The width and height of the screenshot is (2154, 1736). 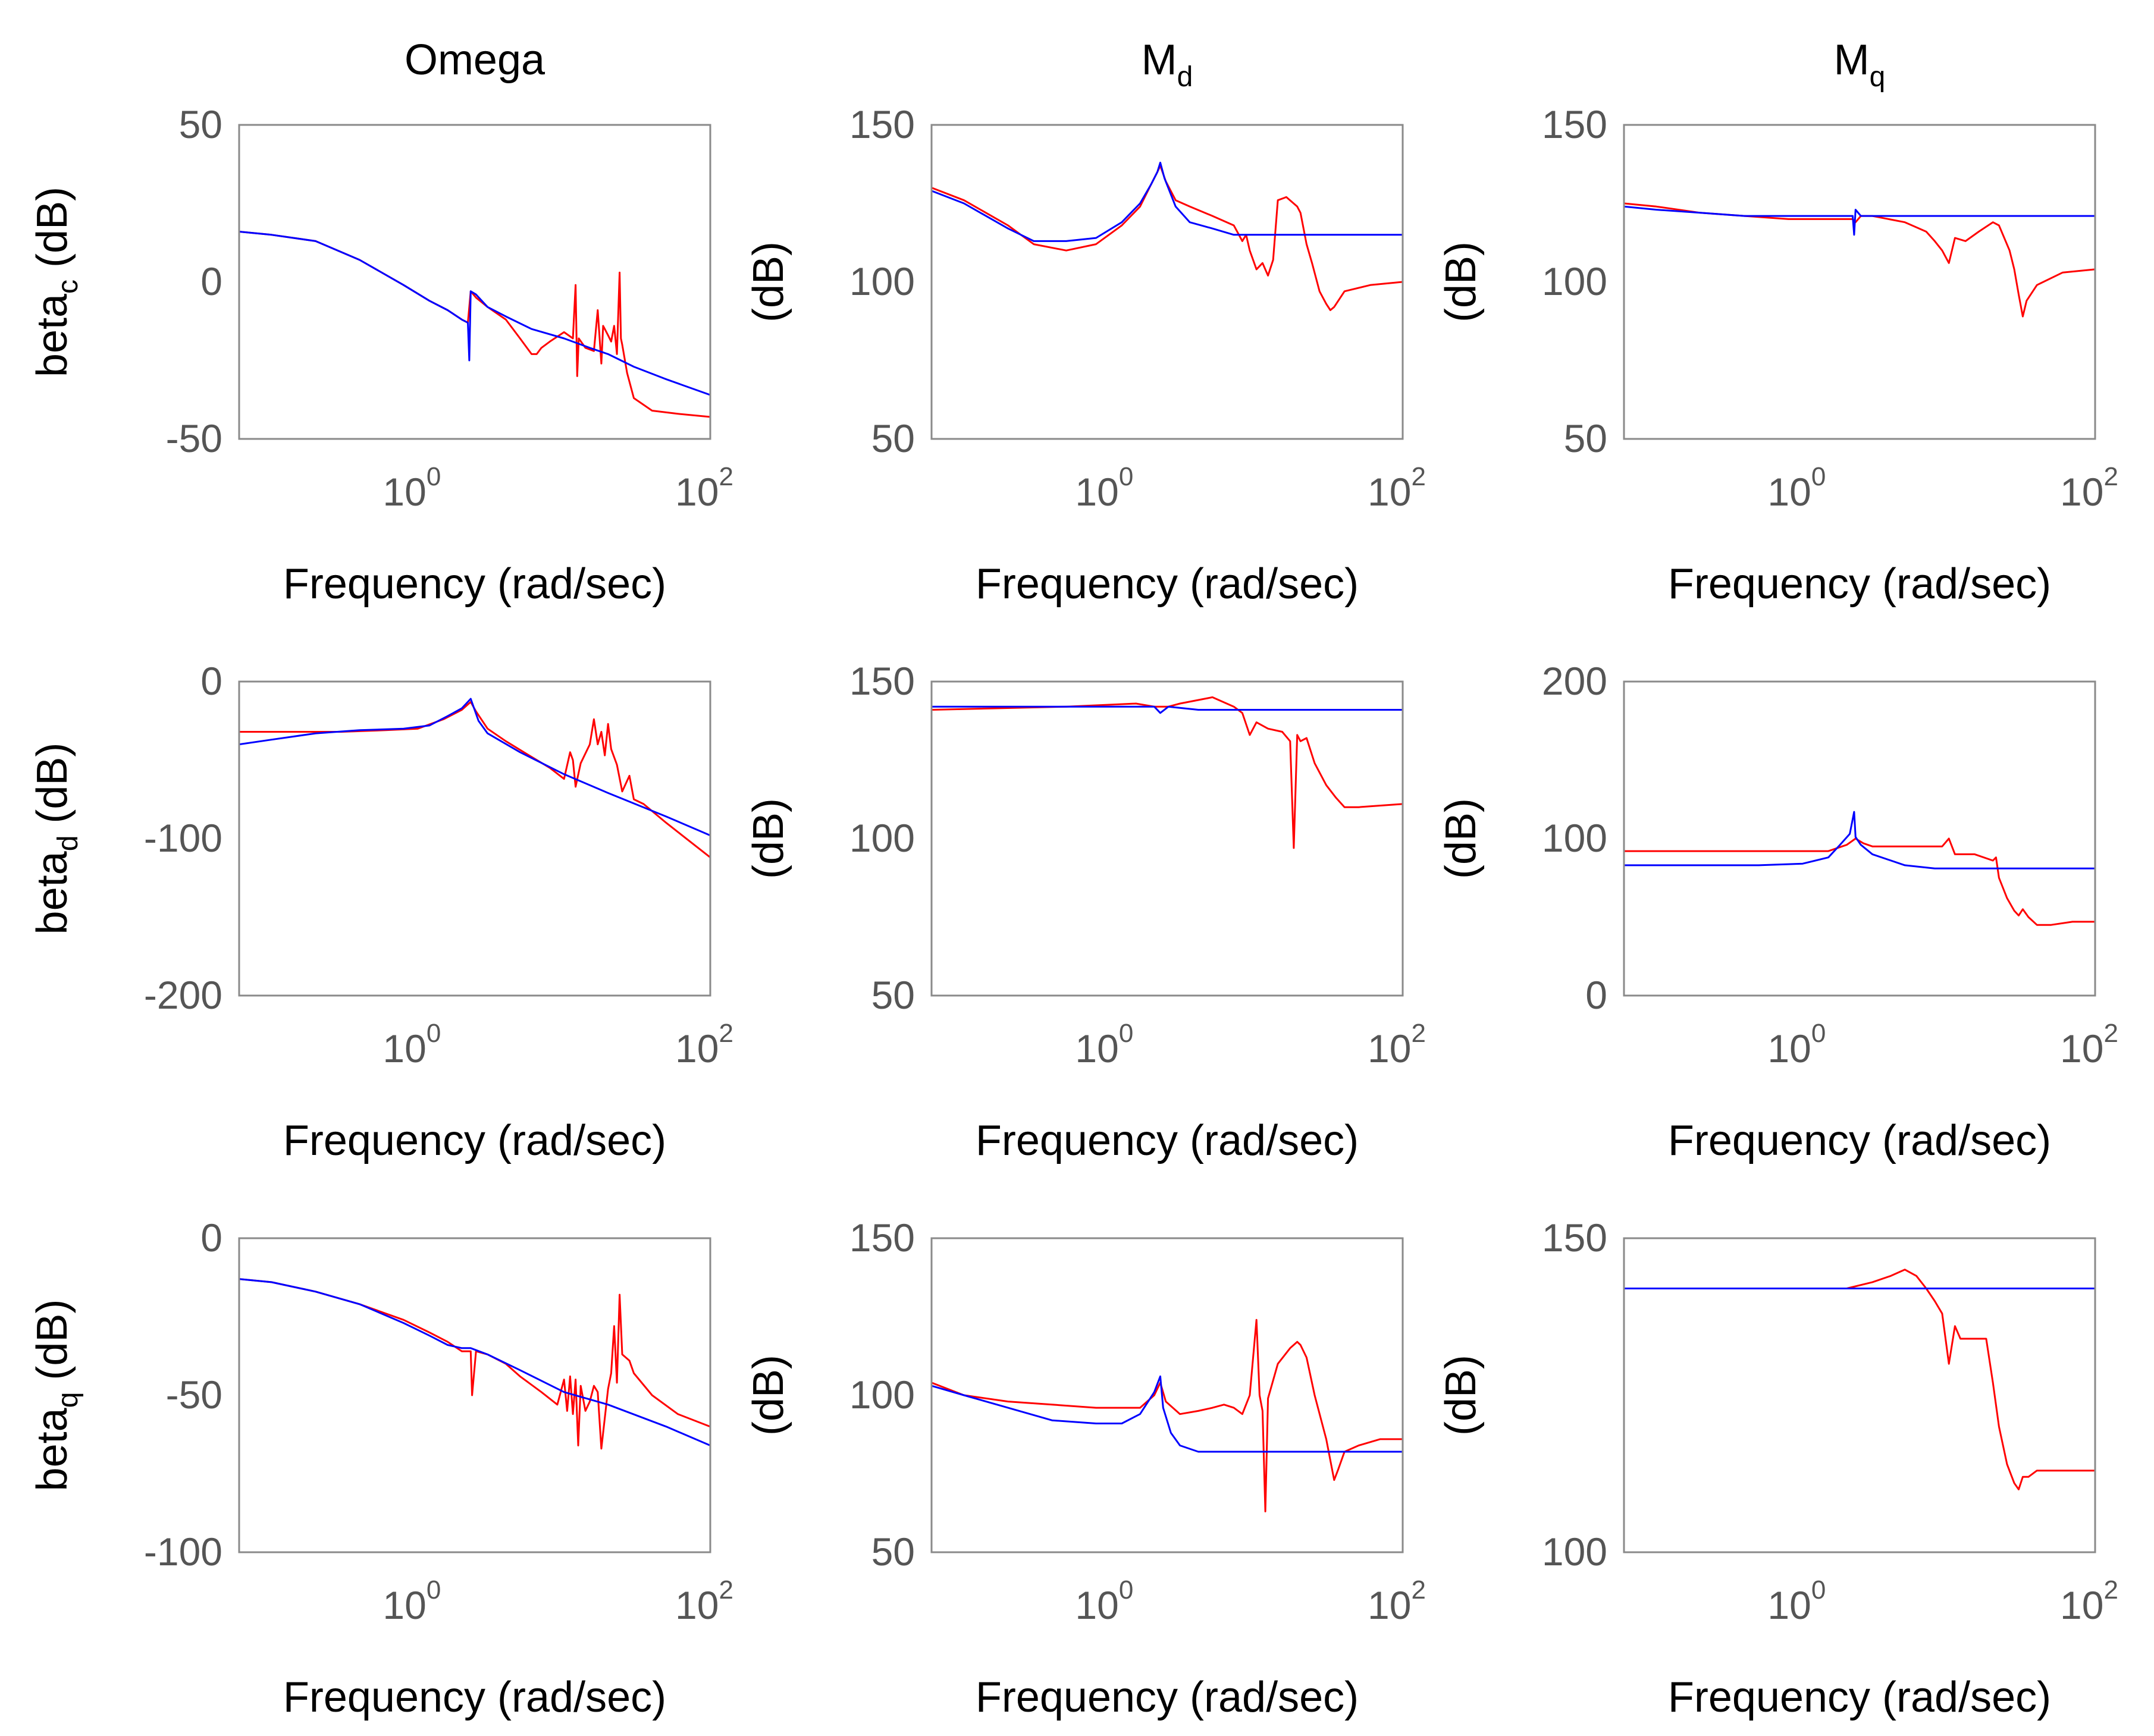 What do you see at coordinates (183, 995) in the screenshot?
I see `y-tick-label: -200` at bounding box center [183, 995].